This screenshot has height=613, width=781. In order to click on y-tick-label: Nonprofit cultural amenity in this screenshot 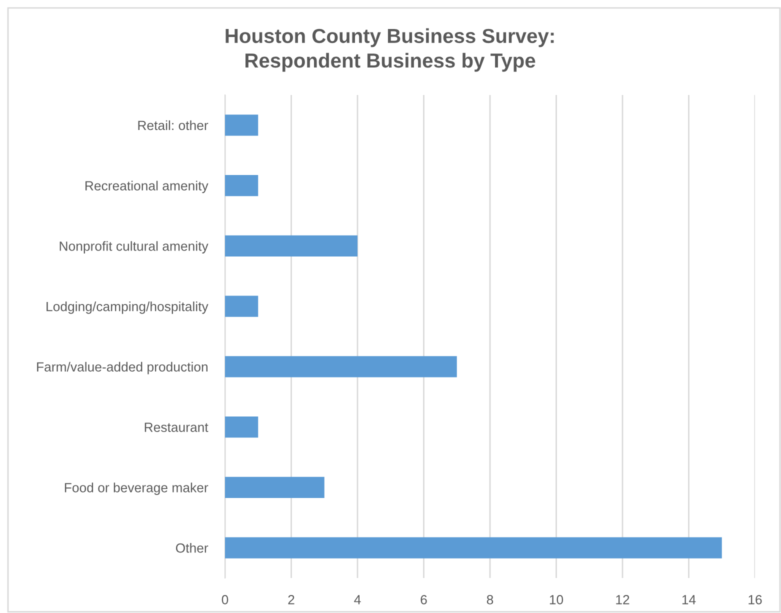, I will do `click(134, 247)`.